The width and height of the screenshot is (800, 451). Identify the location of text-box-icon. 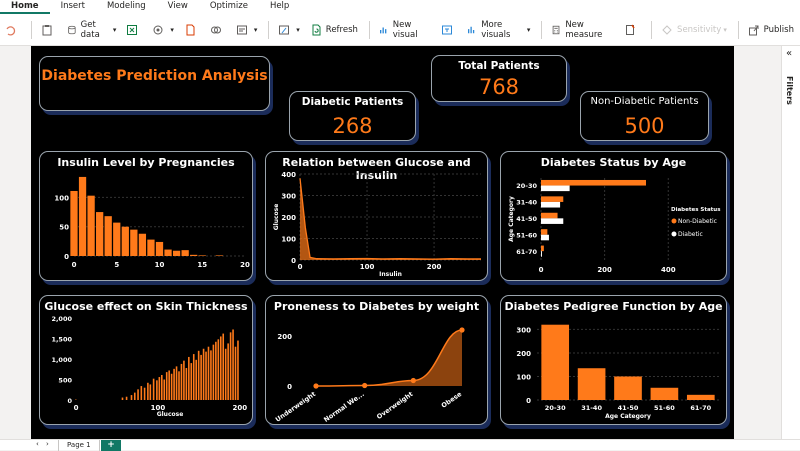
(447, 30).